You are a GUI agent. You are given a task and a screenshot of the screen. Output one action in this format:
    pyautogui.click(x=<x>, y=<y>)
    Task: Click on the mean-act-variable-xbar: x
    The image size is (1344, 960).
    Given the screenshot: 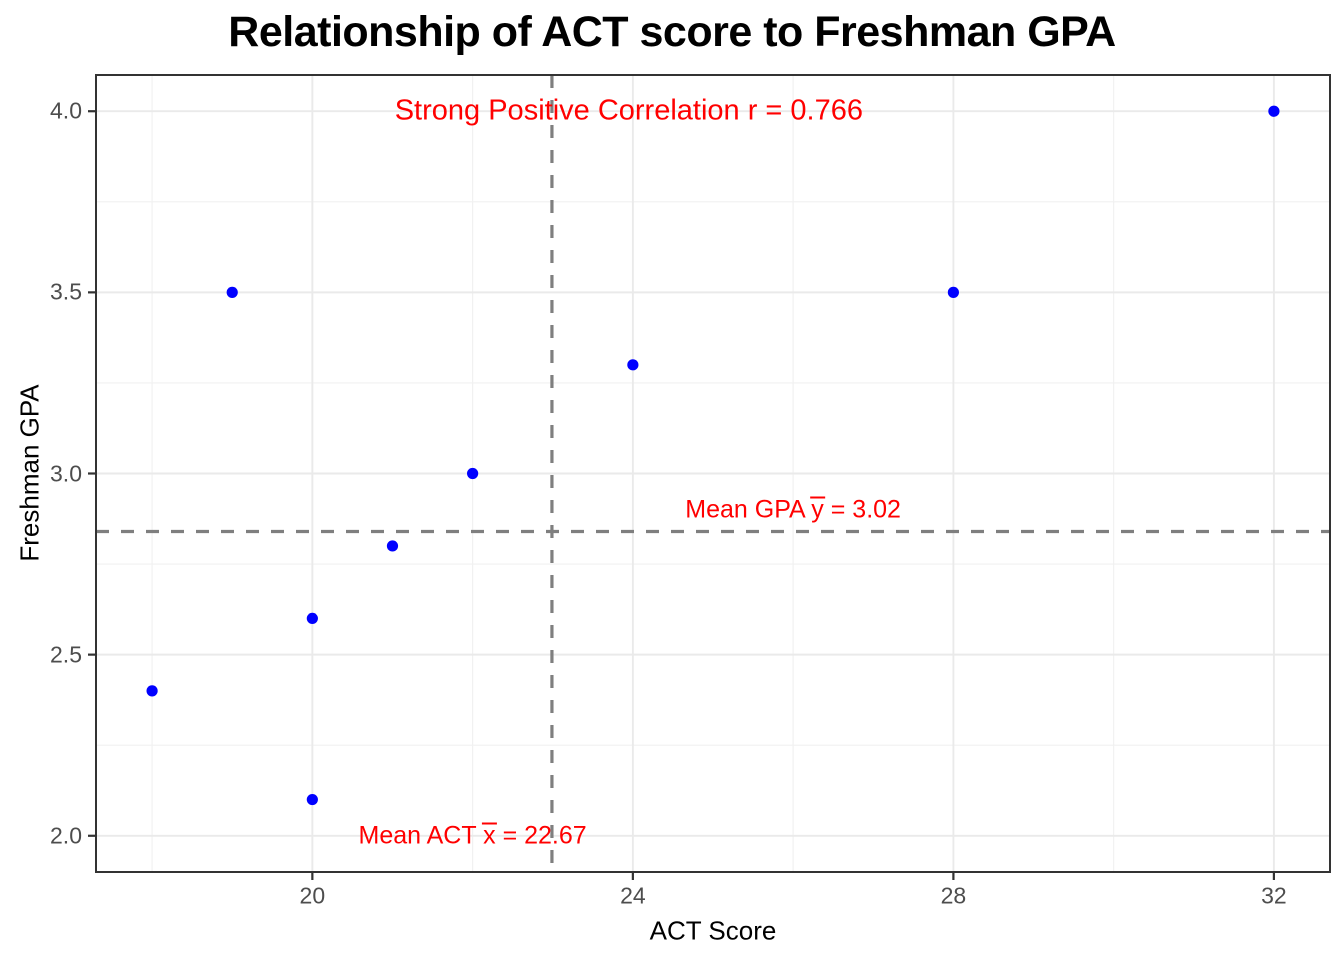 What is the action you would take?
    pyautogui.click(x=489, y=835)
    